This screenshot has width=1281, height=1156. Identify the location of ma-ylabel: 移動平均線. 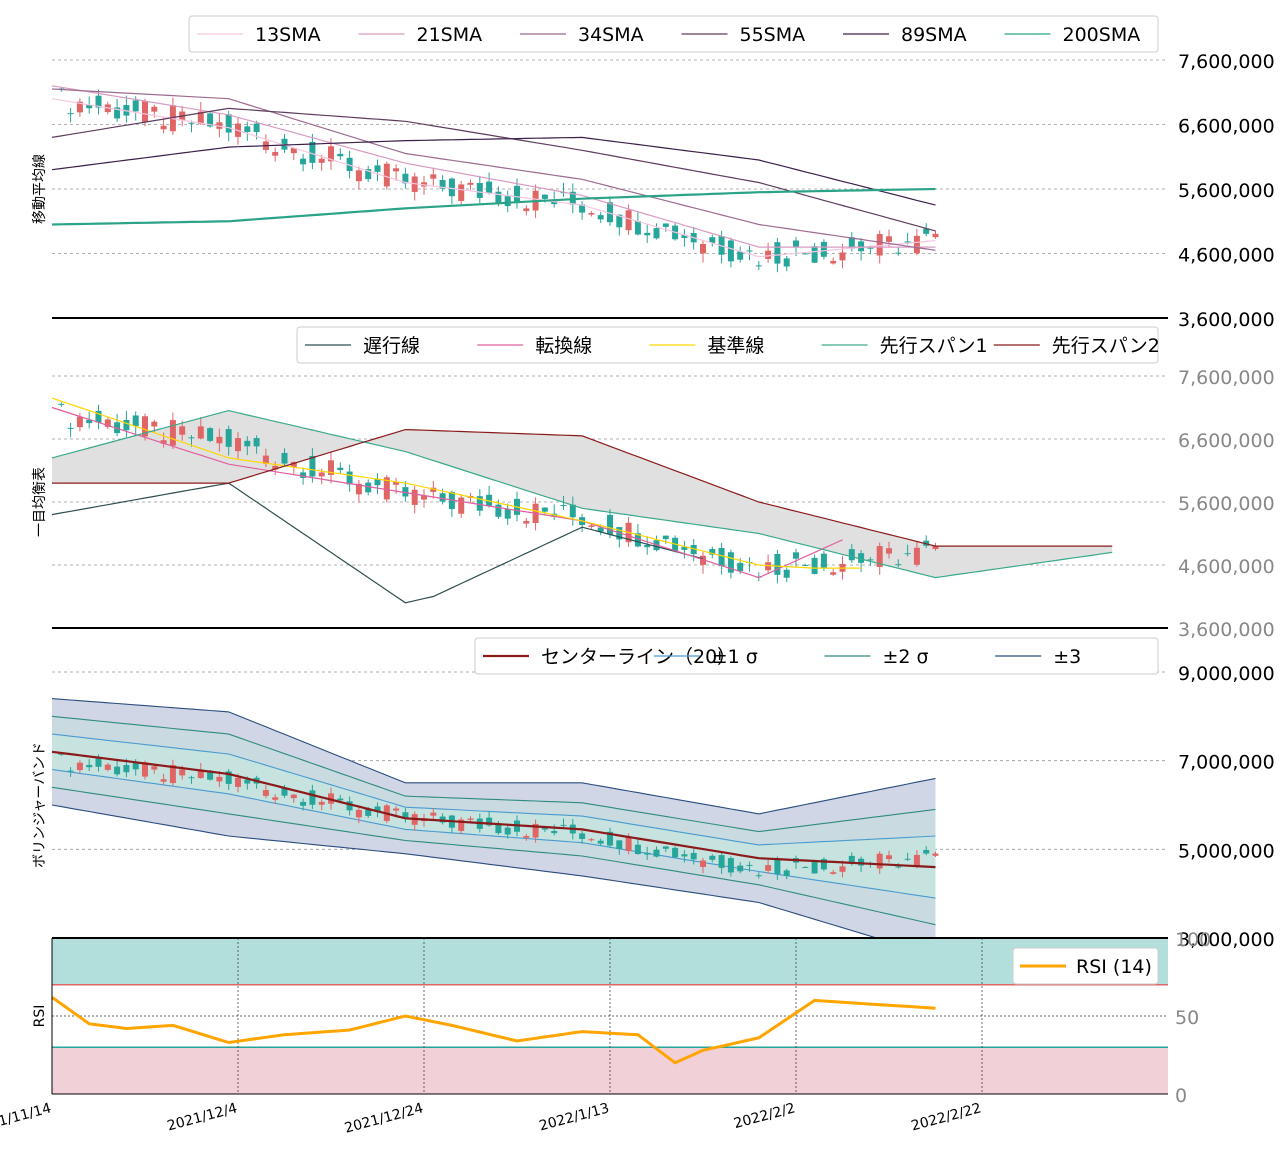
(40, 189).